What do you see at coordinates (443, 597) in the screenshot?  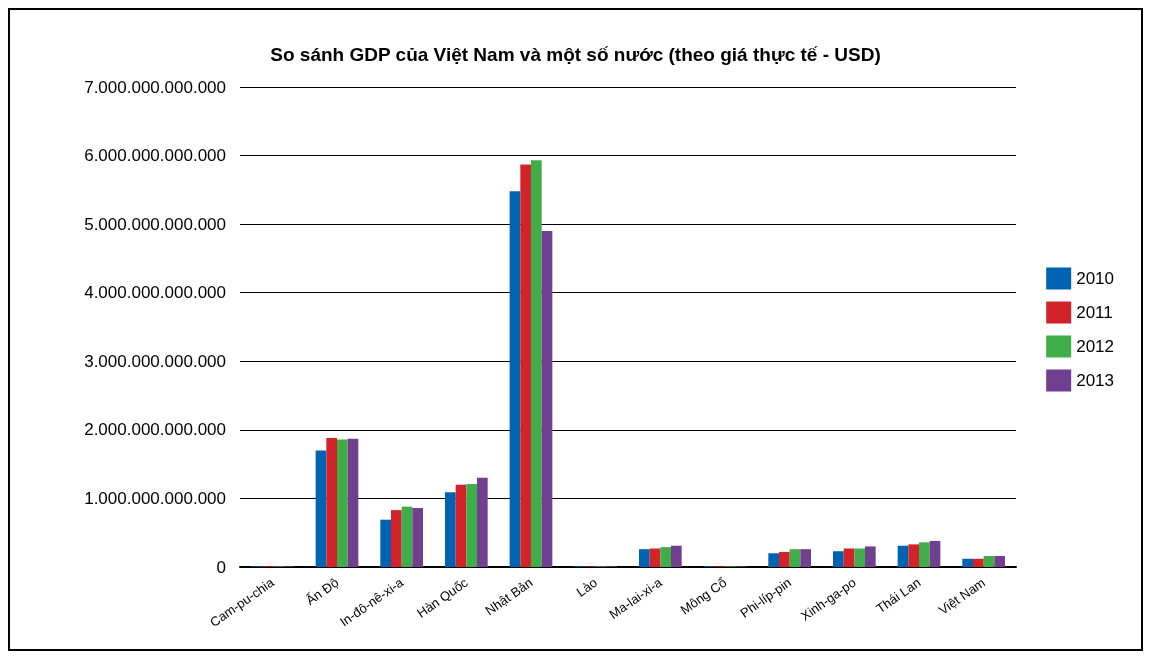 I see `x-tick-label: Hàn Quốc` at bounding box center [443, 597].